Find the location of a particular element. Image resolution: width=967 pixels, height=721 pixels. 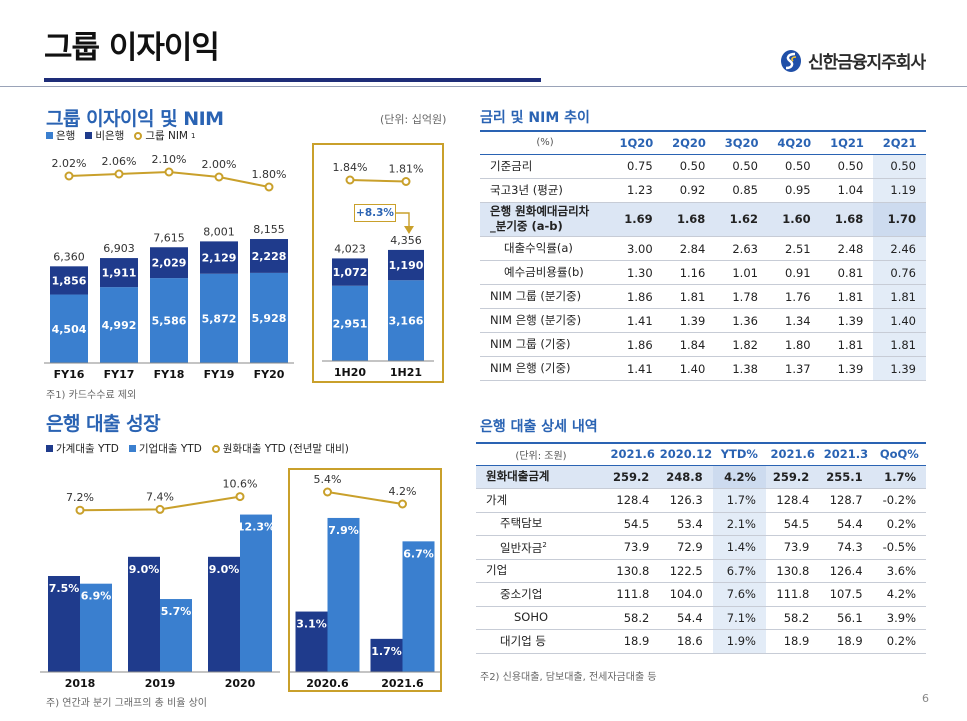

bar-household-2018 is located at coordinates (64, 624).